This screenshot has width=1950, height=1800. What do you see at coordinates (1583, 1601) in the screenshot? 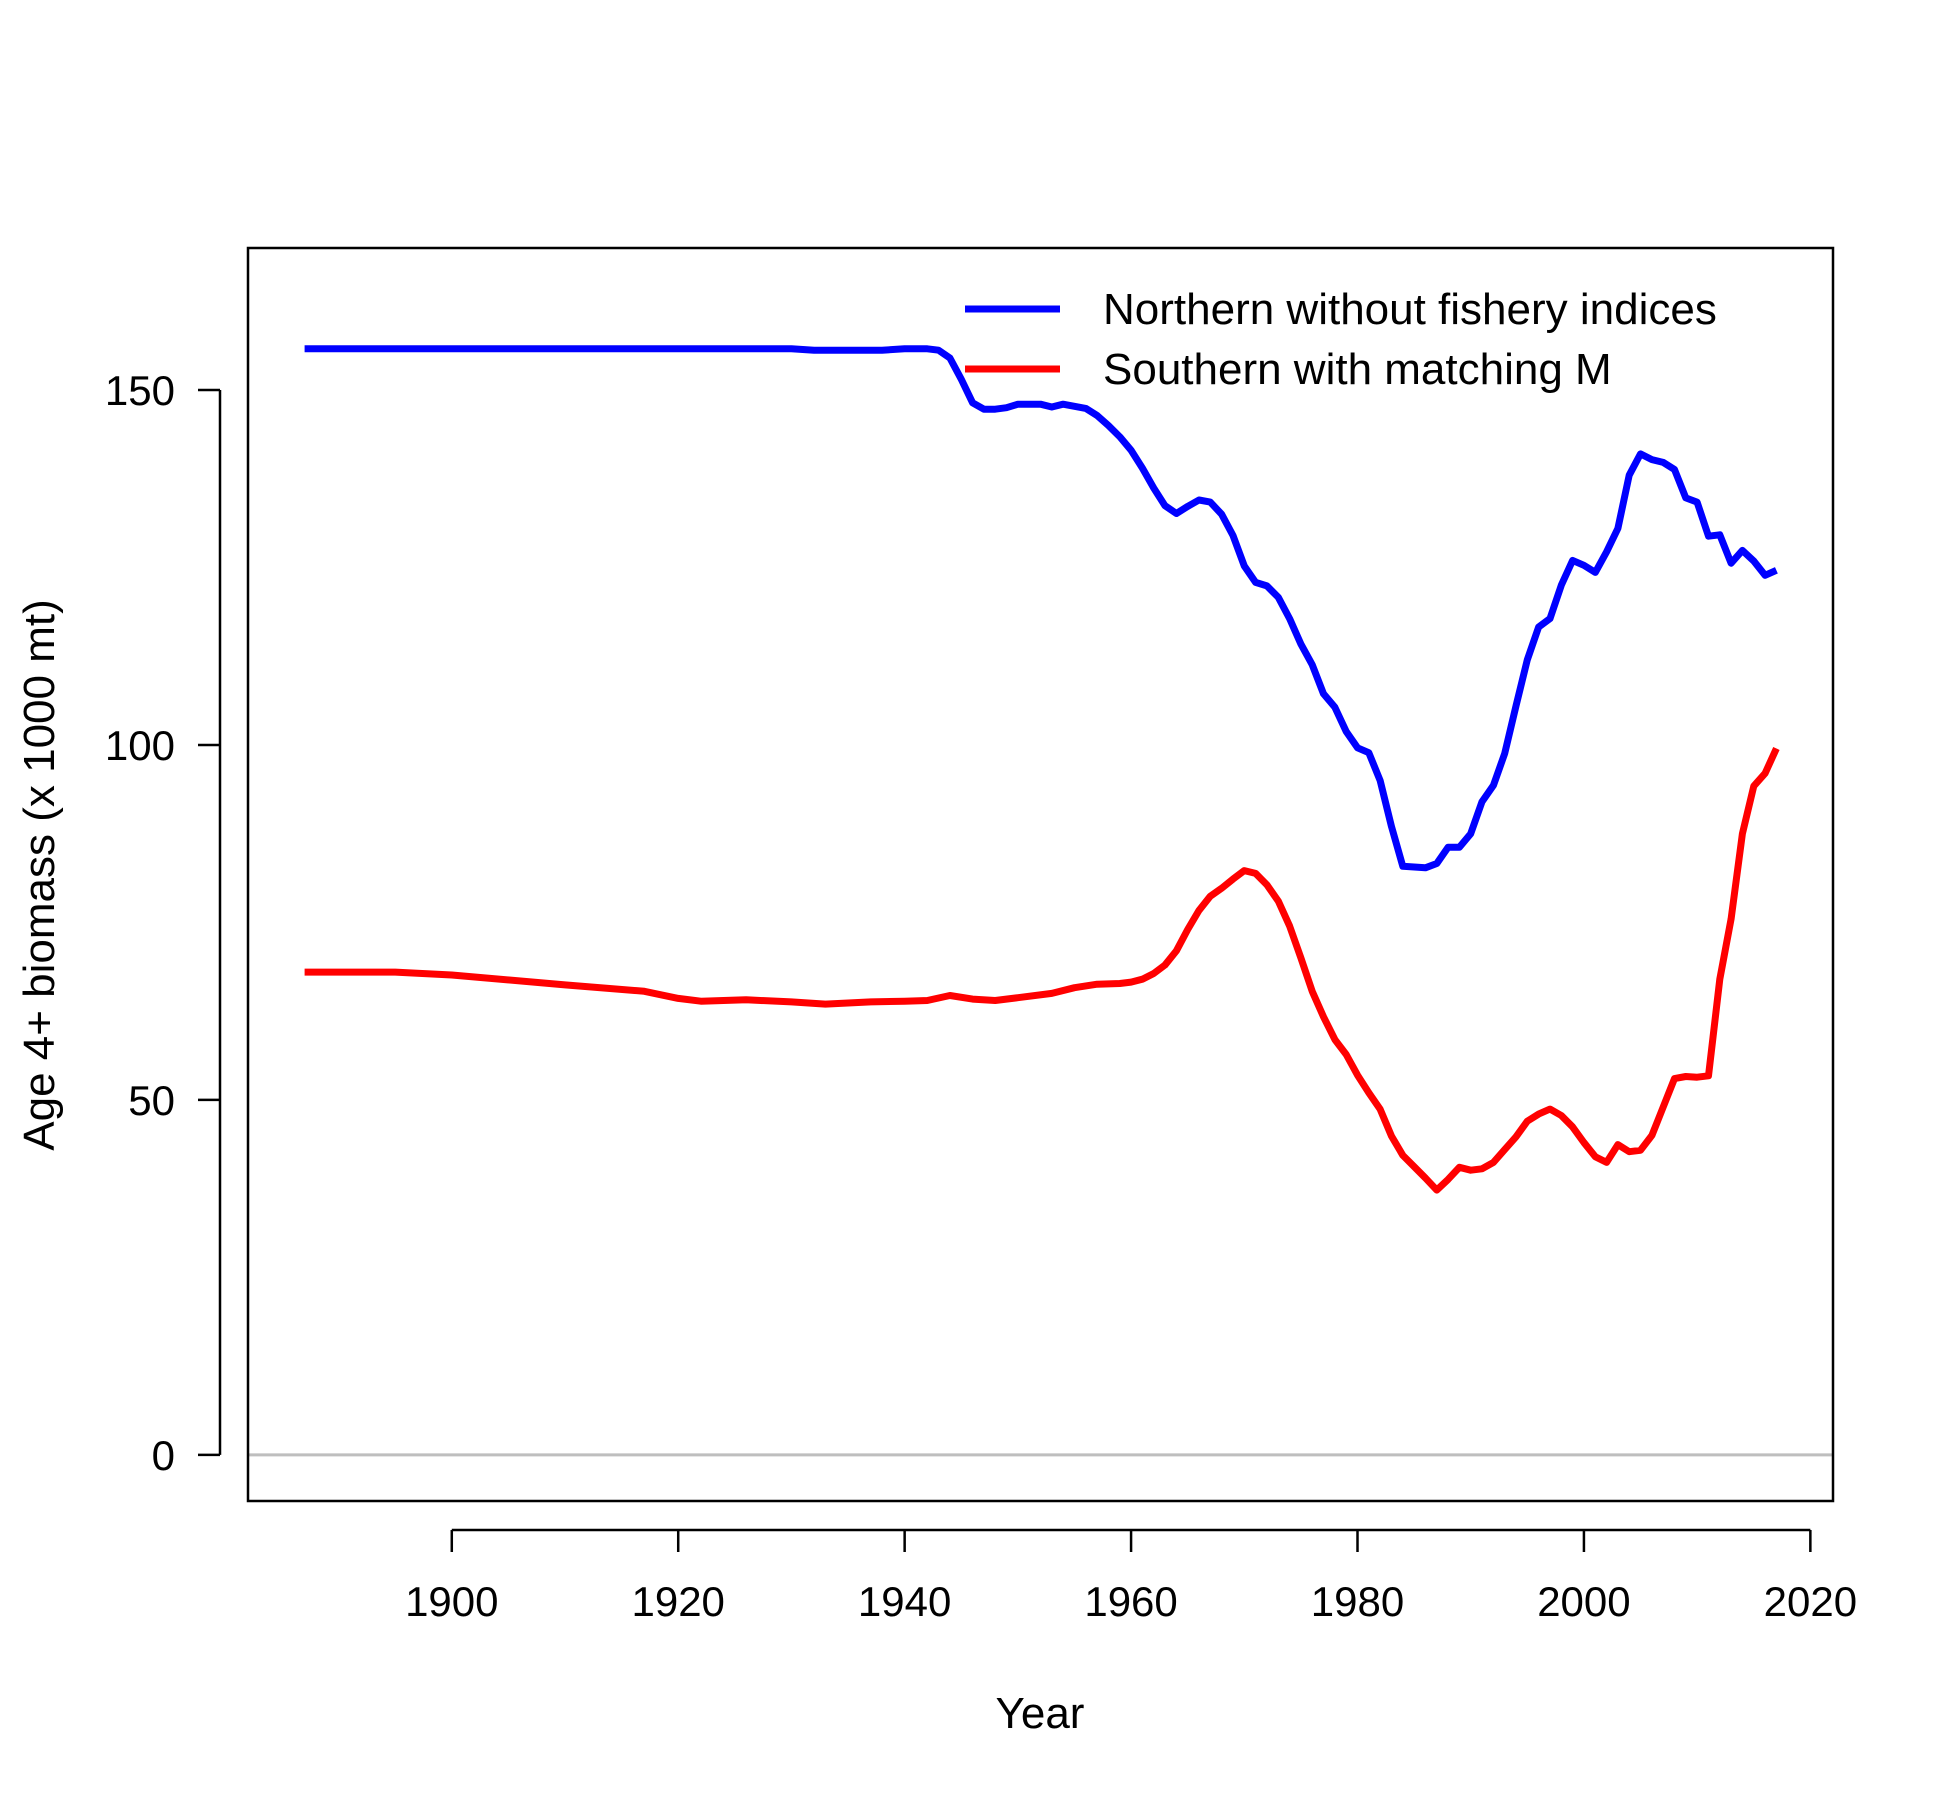
I see `x-tick-label: 2000` at bounding box center [1583, 1601].